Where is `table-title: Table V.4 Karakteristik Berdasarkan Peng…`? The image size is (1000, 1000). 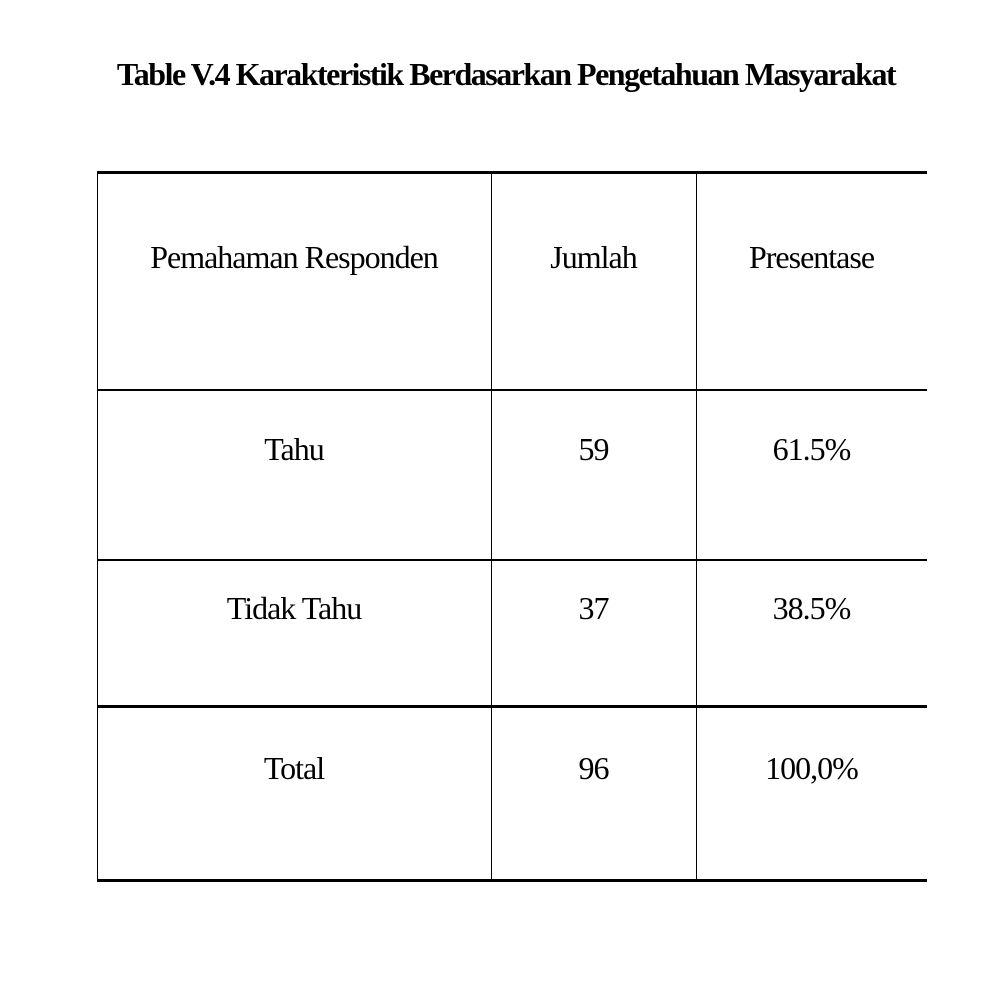 table-title: Table V.4 Karakteristik Berdasarkan Peng… is located at coordinates (506, 74).